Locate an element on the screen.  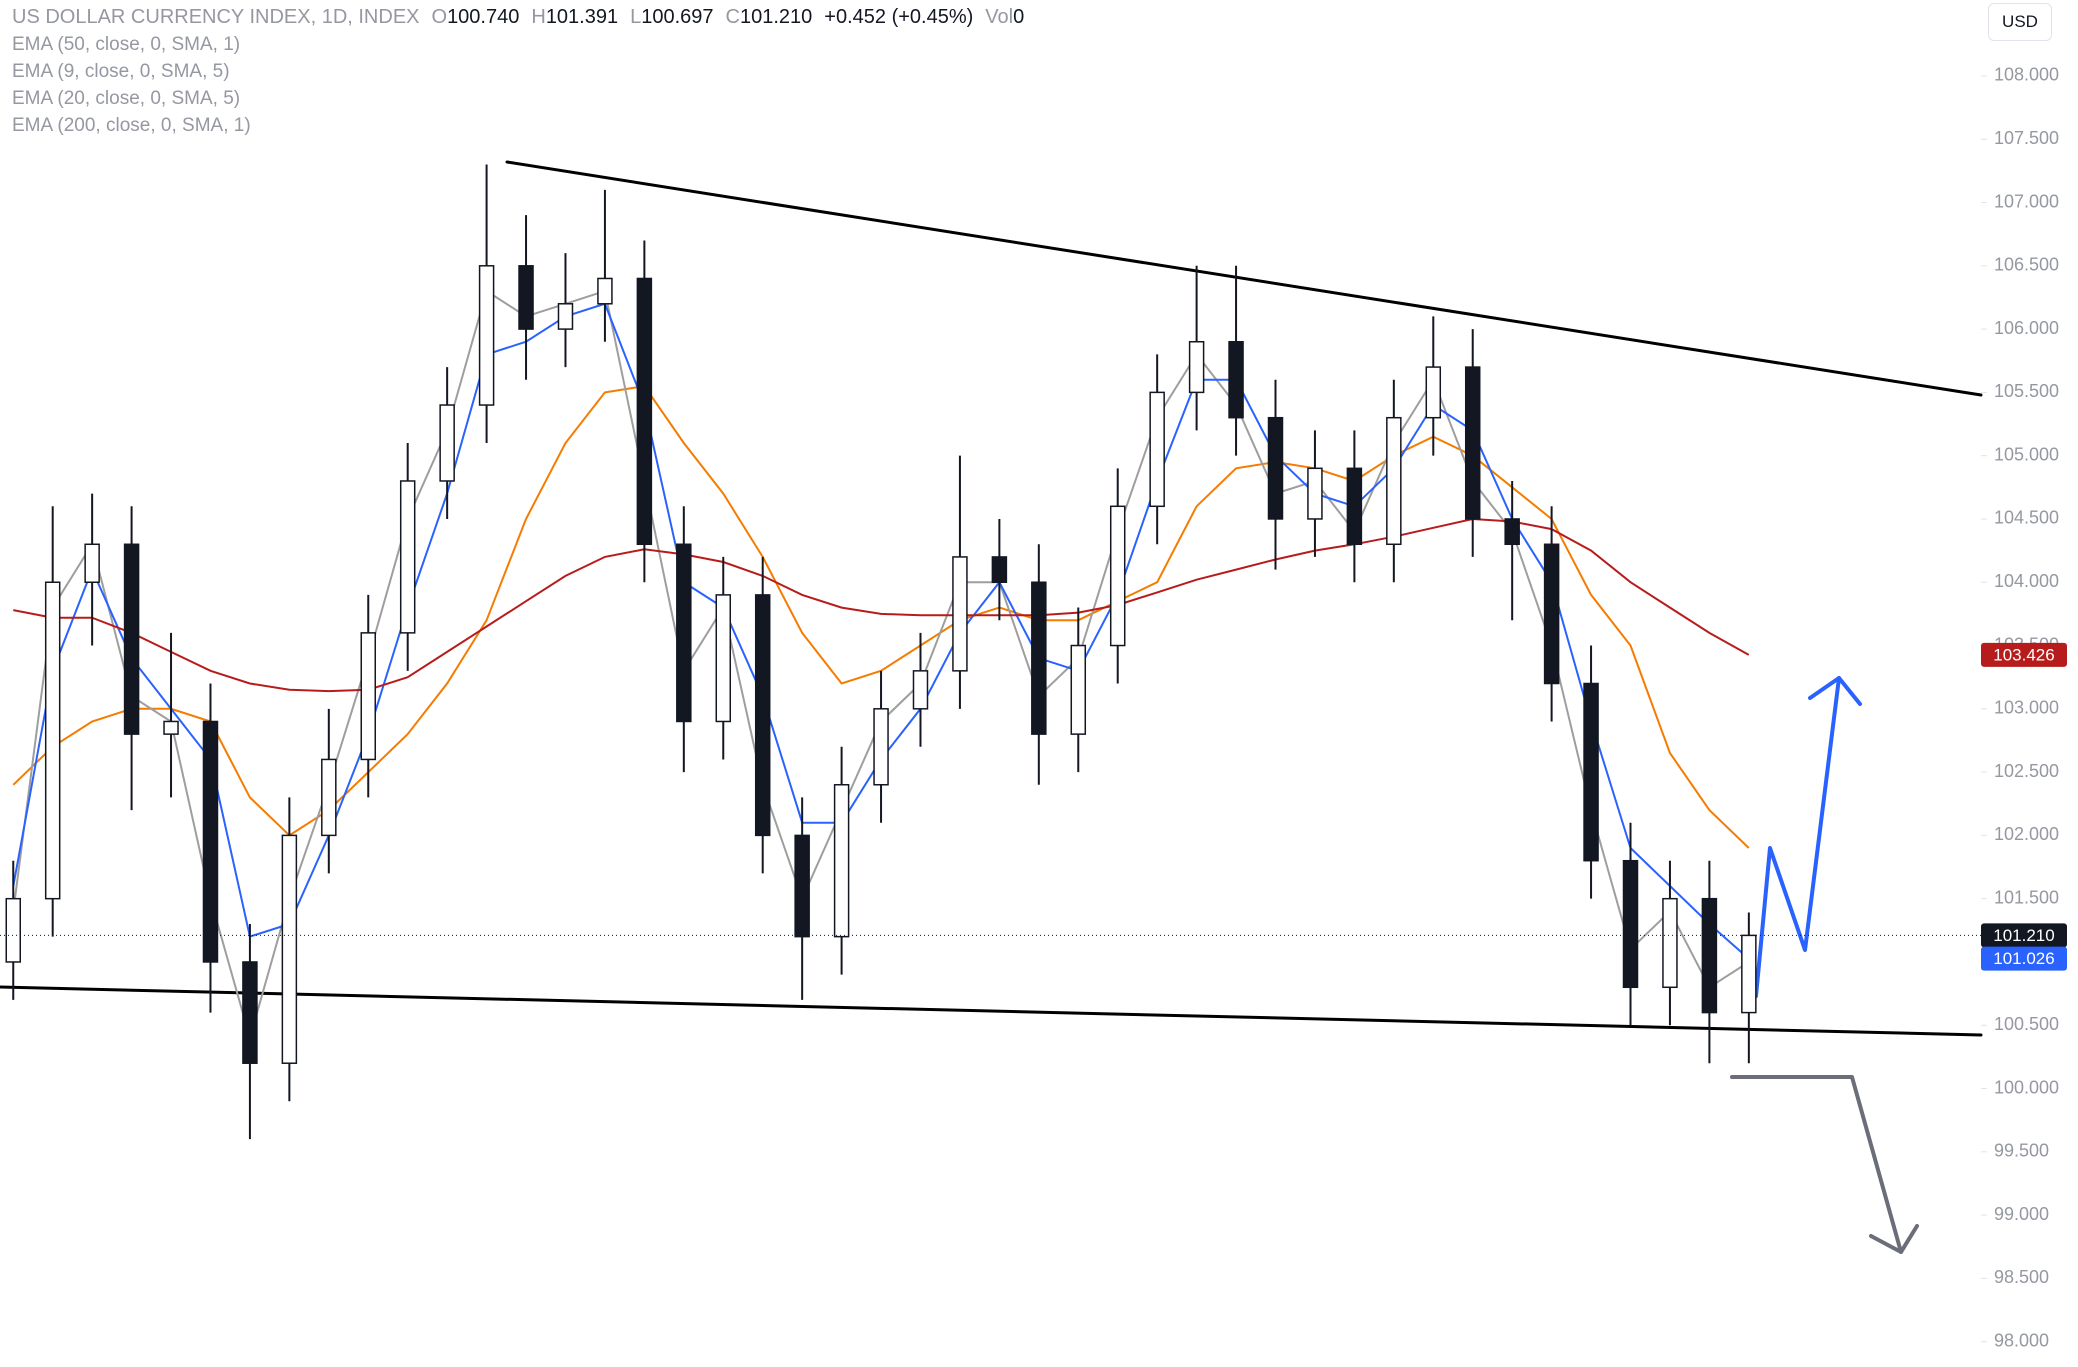
y-tick-label: 104.000 is located at coordinates (2026, 581).